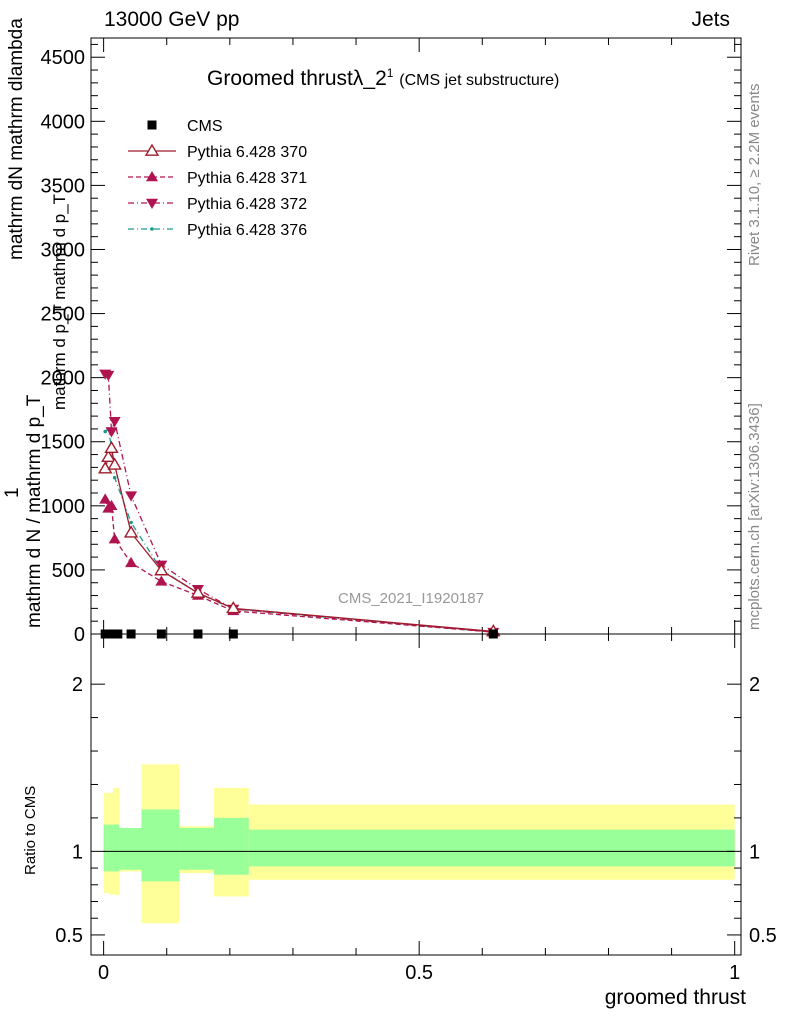 The image size is (786, 1024). Describe the element at coordinates (63, 507) in the screenshot. I see `y-tick-label: 1000` at that location.